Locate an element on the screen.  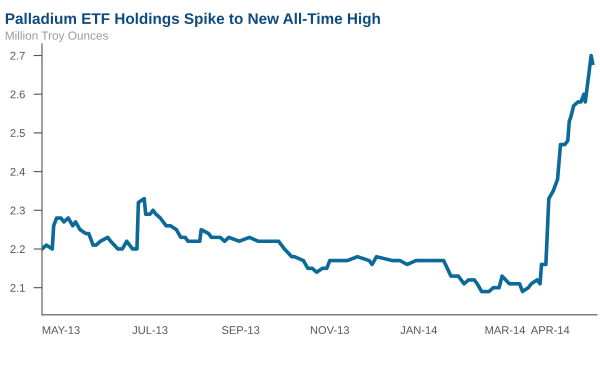
y-tick-label: 2.1 is located at coordinates (17, 288).